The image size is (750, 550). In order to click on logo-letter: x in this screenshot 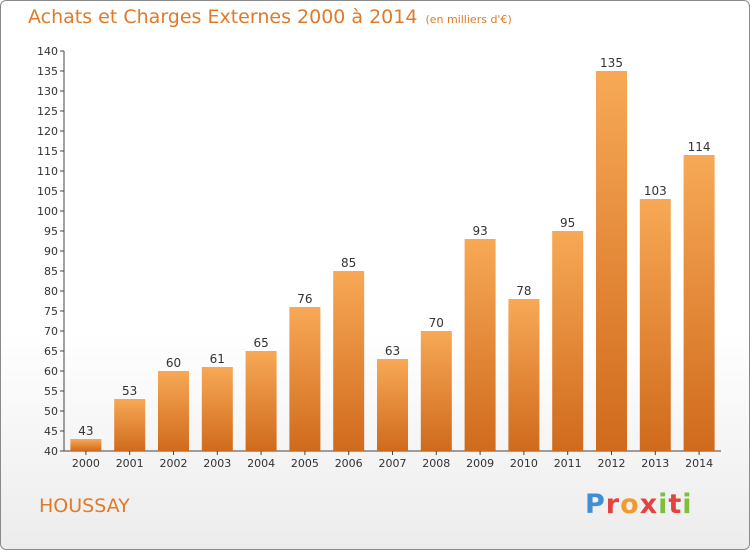, I will do `click(649, 504)`.